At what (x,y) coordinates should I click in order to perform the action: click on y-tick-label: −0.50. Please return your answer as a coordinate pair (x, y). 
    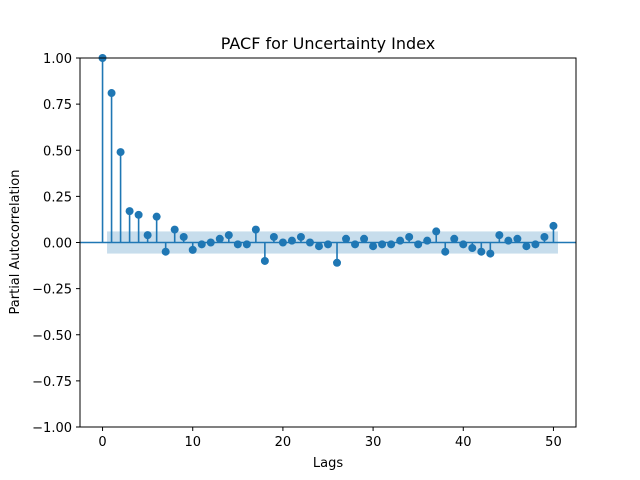
    Looking at the image, I should click on (52, 336).